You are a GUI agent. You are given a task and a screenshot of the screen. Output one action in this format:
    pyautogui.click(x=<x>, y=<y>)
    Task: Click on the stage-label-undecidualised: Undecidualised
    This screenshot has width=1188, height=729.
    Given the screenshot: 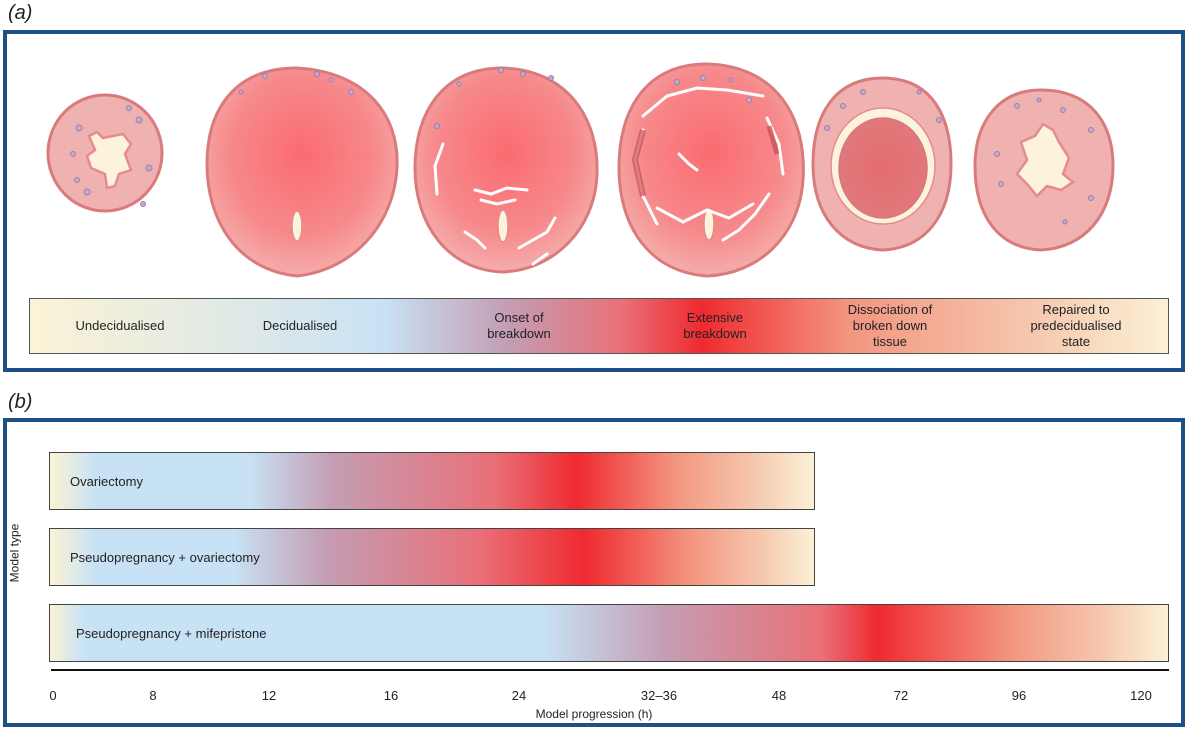 What is the action you would take?
    pyautogui.click(x=120, y=325)
    